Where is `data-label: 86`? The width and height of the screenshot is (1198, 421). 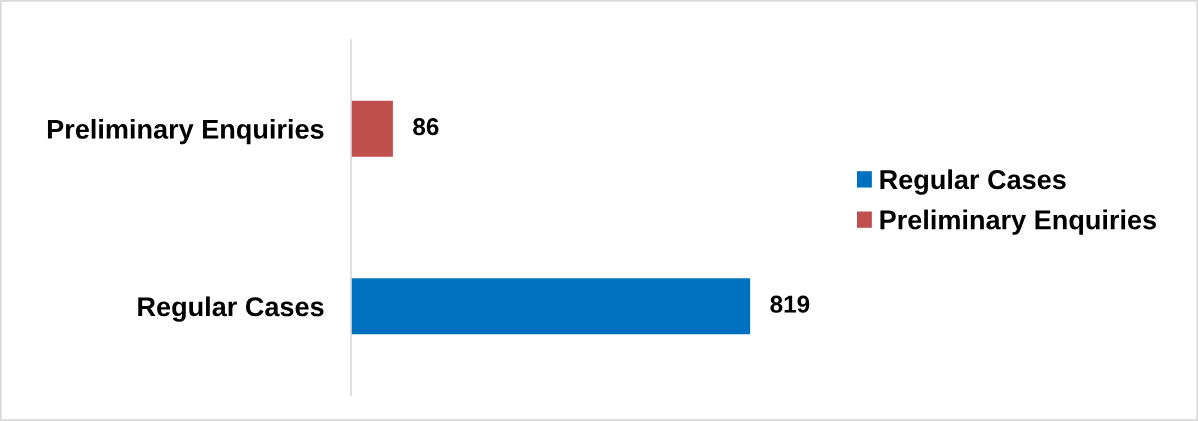
data-label: 86 is located at coordinates (426, 127).